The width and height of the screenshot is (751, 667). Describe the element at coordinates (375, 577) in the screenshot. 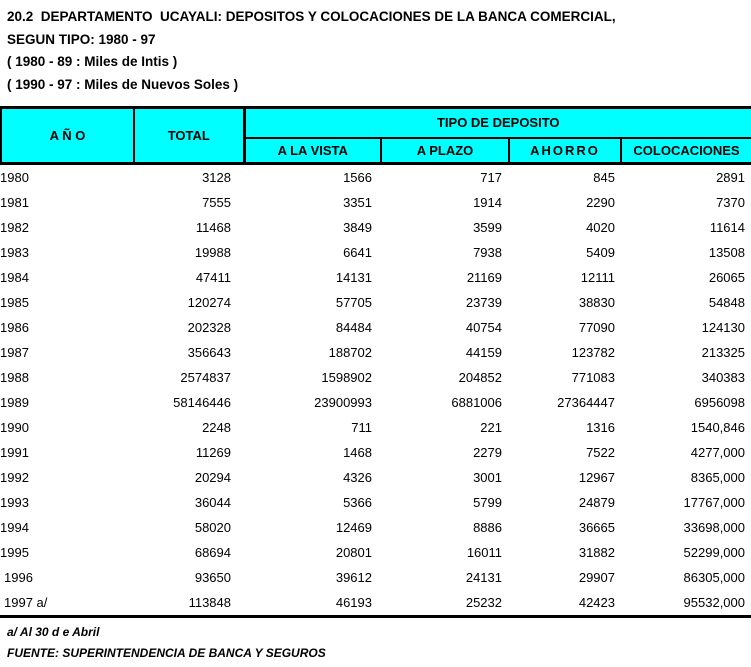

I see `table-row: 1996 93650 39612 24131 29907 86305,000` at that location.